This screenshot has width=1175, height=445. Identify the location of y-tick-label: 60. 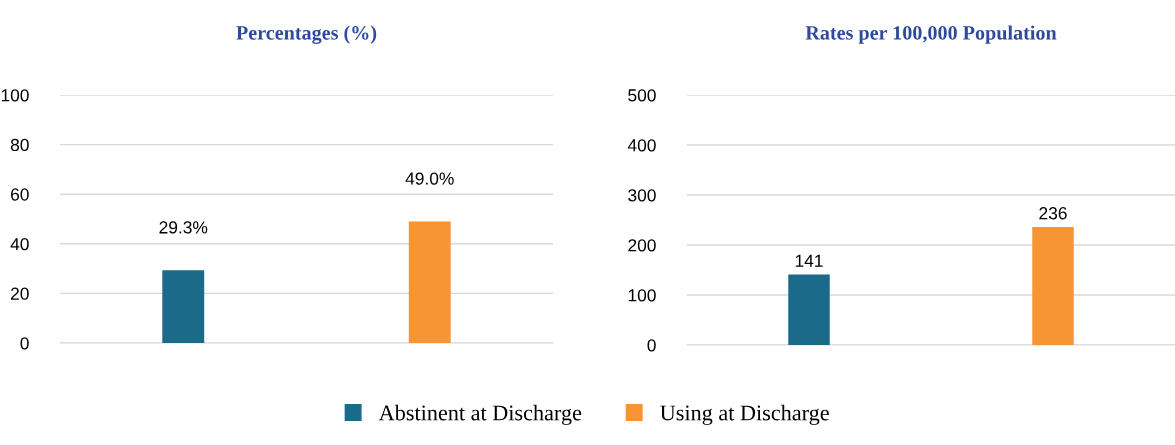
(20, 194).